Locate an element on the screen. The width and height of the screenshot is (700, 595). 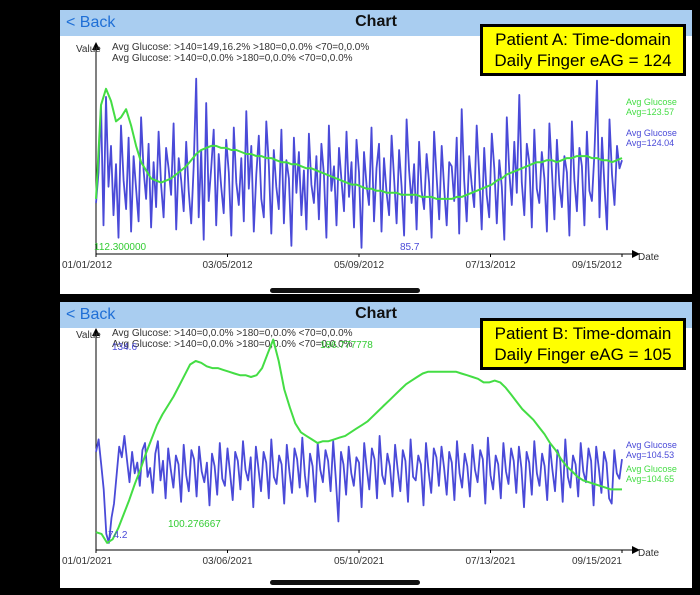
legend-blue-value: Avg=124.04 is located at coordinates (650, 143).